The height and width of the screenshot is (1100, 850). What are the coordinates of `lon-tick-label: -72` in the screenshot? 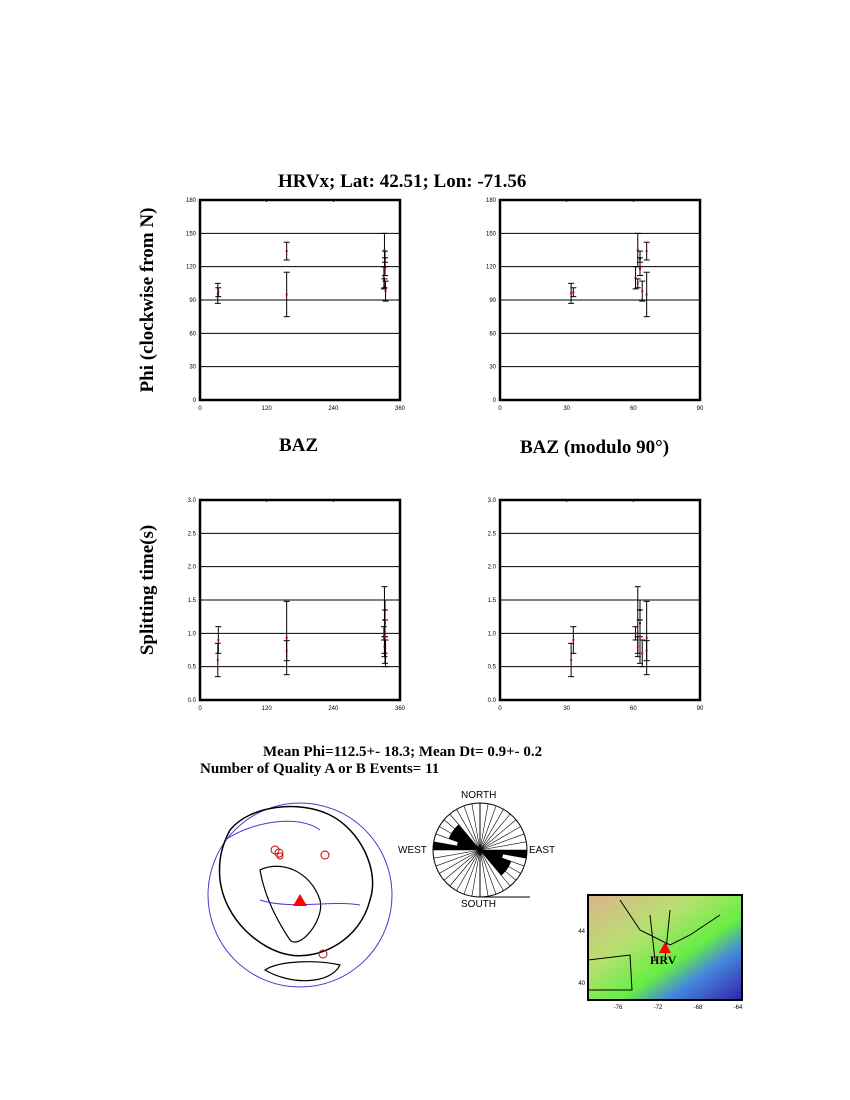 It's located at (658, 1008).